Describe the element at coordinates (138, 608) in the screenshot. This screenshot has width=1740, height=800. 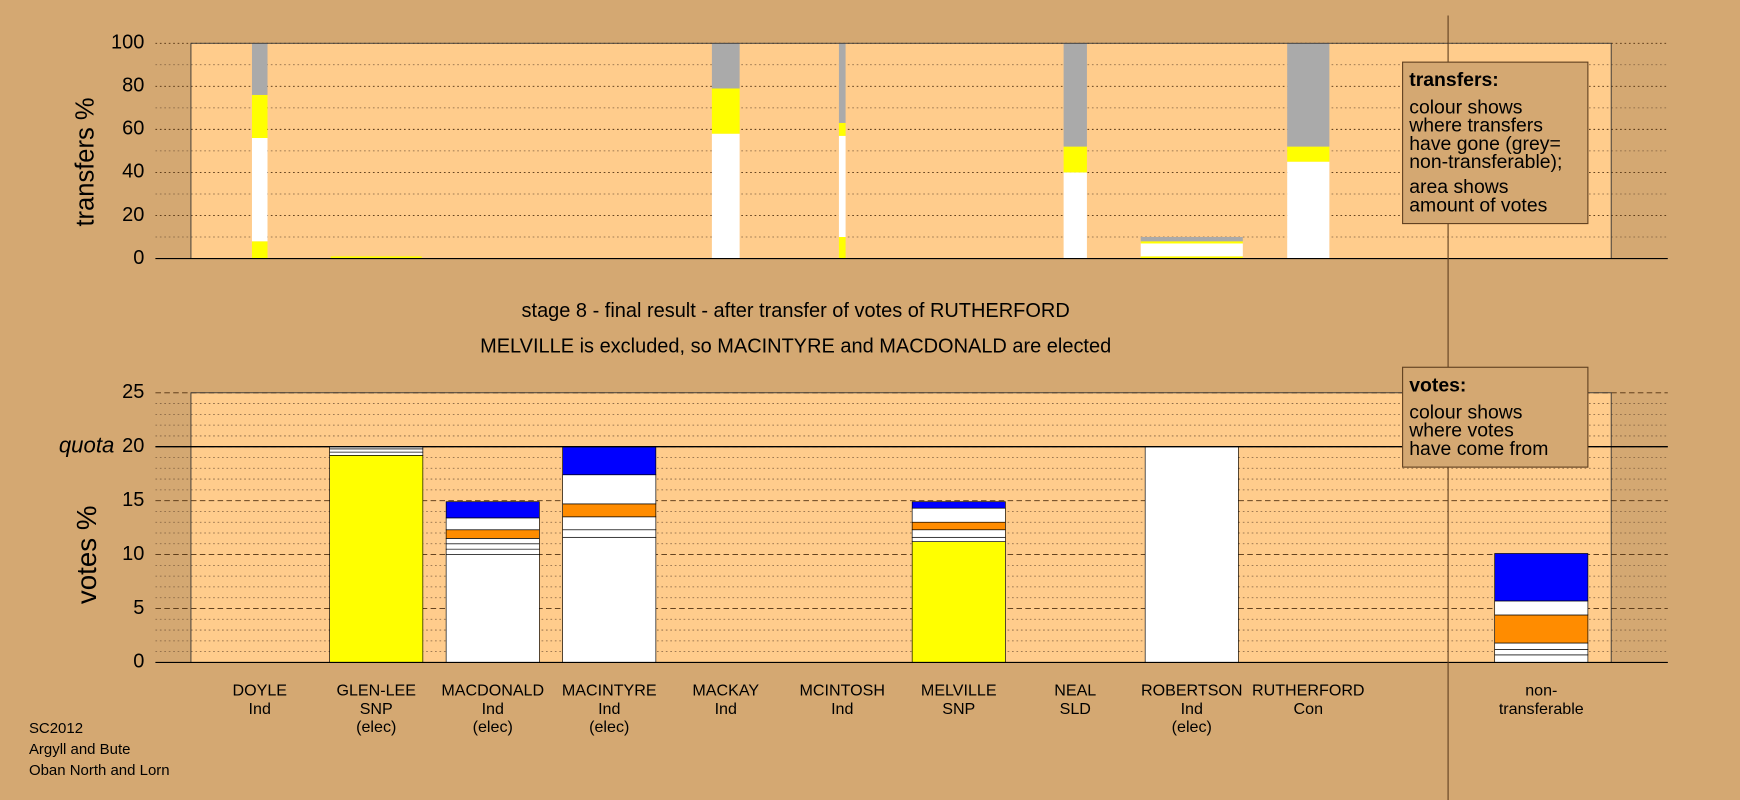
I see `y-tick-label: 5` at that location.